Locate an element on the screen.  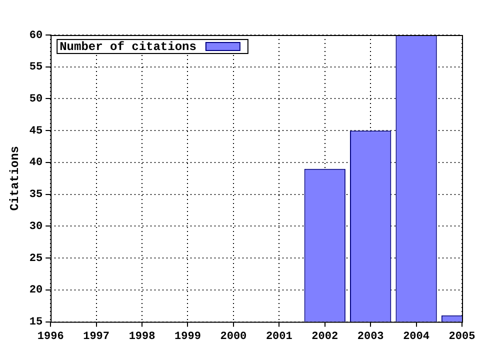
x-tick-label: 2000 is located at coordinates (233, 337).